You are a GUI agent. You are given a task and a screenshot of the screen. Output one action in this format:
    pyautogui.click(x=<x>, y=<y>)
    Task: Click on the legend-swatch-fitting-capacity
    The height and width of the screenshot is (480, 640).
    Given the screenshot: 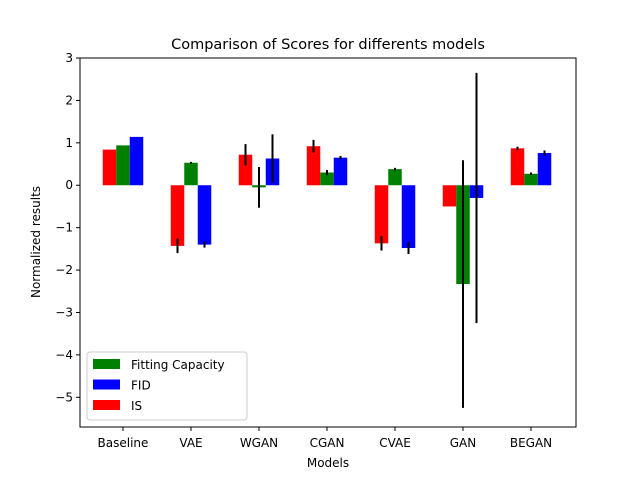 What is the action you would take?
    pyautogui.click(x=106, y=364)
    